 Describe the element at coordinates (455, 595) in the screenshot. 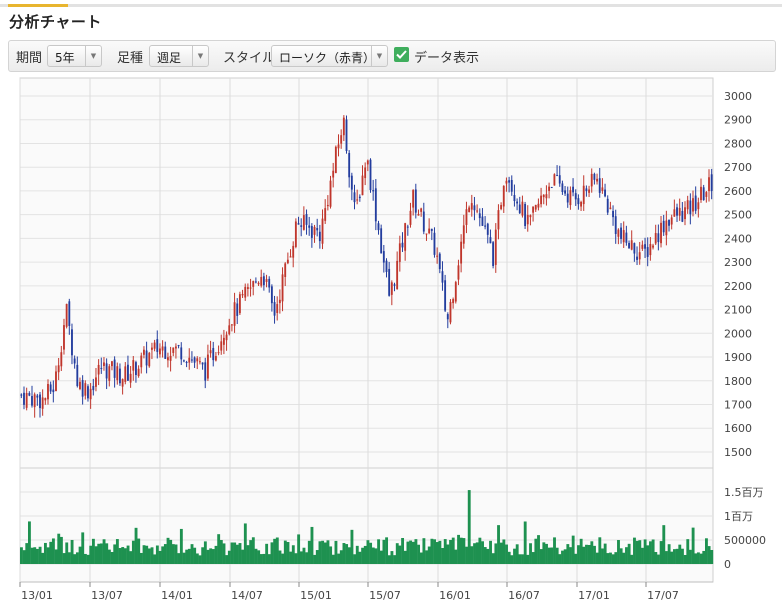

I see `x-tick-label: 16/01` at that location.